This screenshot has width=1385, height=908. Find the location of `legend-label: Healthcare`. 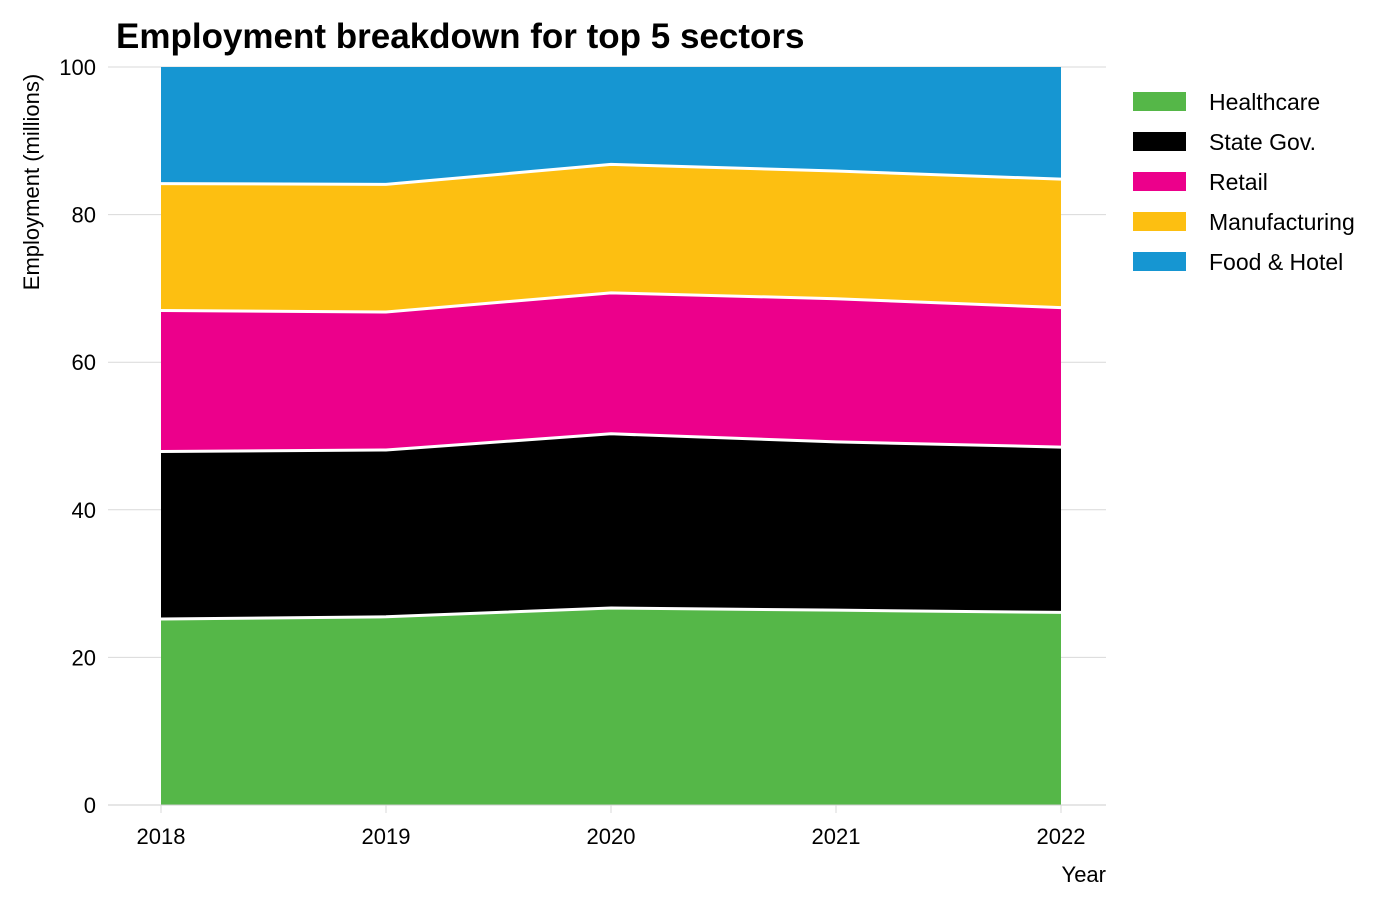

legend-label: Healthcare is located at coordinates (1264, 102).